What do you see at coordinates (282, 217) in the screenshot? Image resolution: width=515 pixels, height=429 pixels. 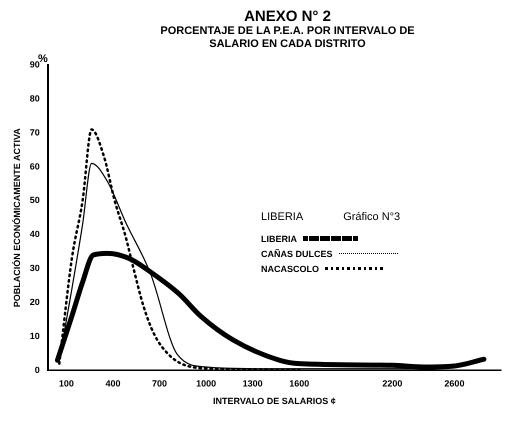 I see `legend-title: LIBERIA` at bounding box center [282, 217].